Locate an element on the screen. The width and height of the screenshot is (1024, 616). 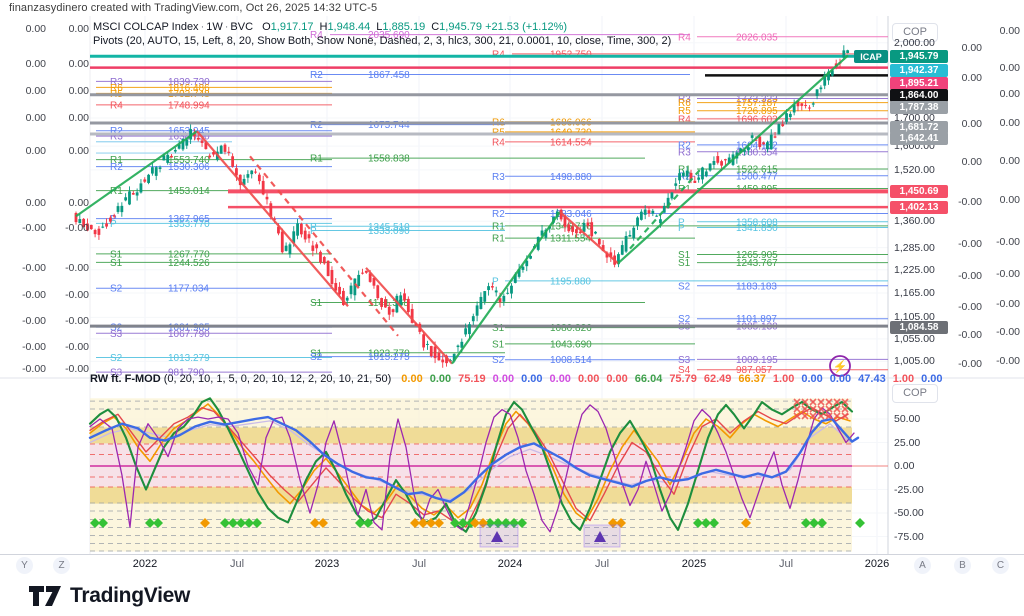
pivot-value: 1080.826 is located at coordinates (571, 328).